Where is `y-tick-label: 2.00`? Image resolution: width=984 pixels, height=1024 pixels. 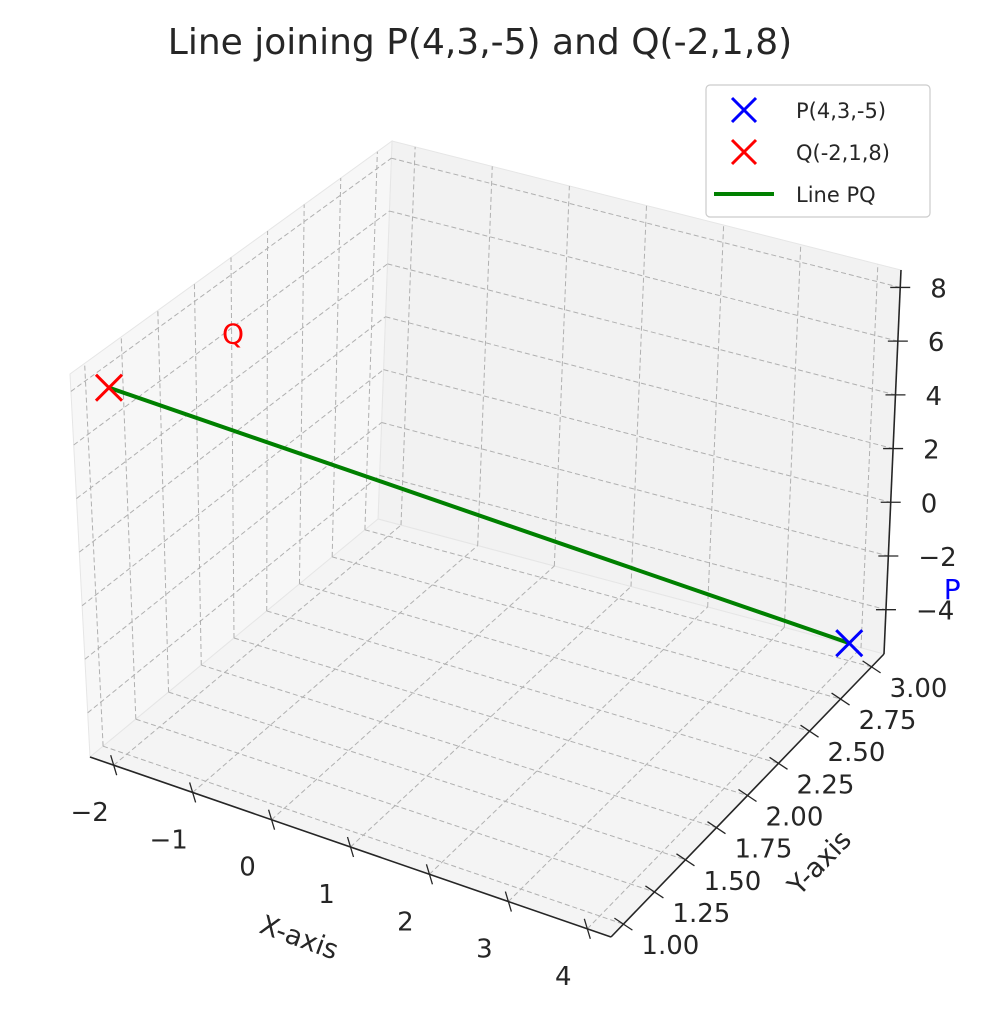 y-tick-label: 2.00 is located at coordinates (795, 818).